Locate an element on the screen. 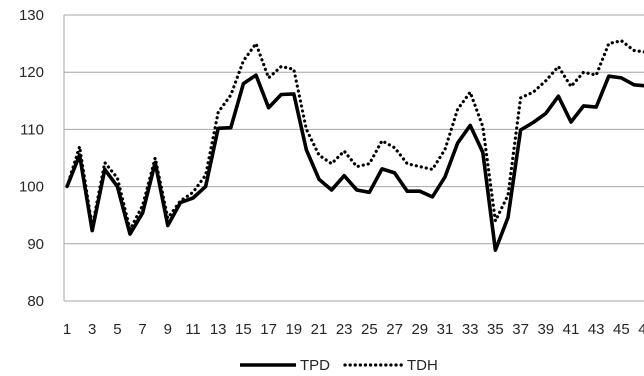 Image resolution: width=644 pixels, height=376 pixels. x-tick-label: 9 is located at coordinates (168, 329).